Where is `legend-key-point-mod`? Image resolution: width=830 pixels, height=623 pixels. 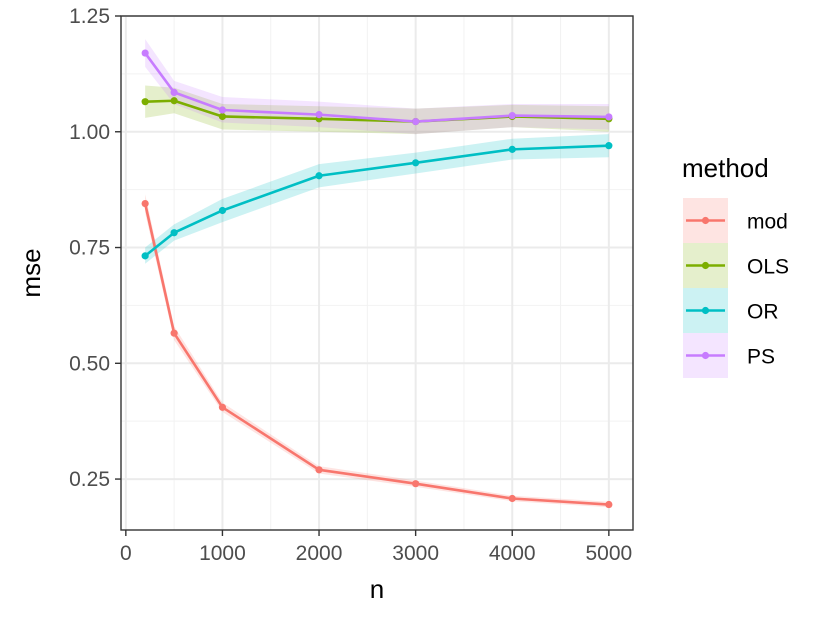
legend-key-point-mod is located at coordinates (705, 220).